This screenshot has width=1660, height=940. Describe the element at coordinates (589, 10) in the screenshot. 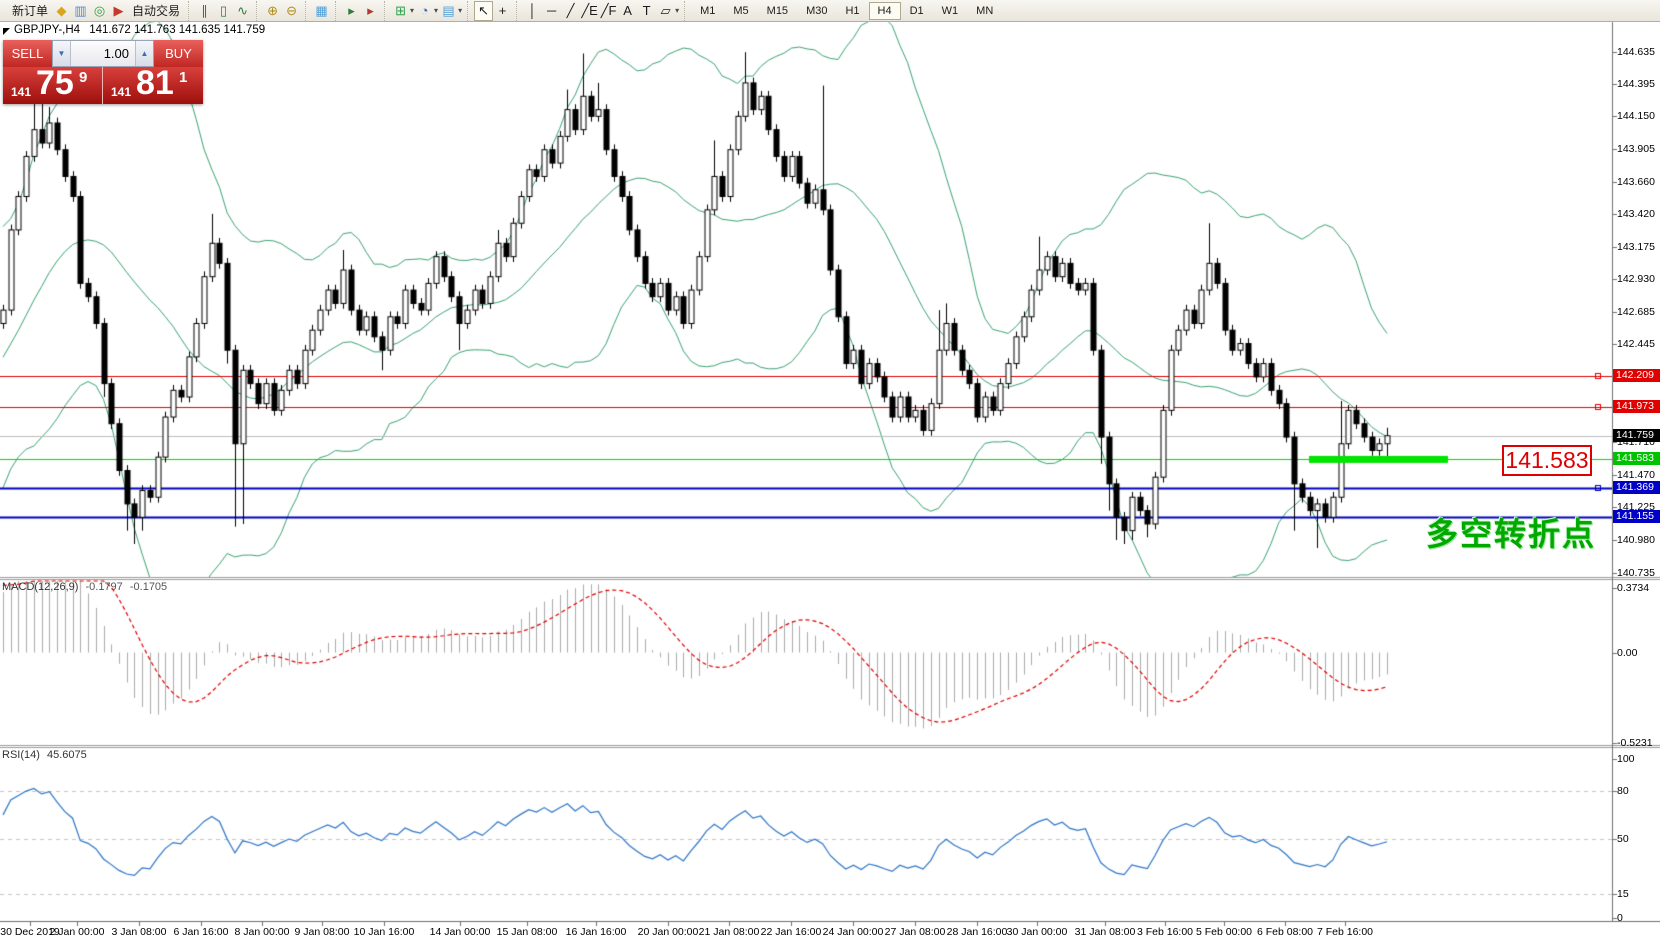

I see `channel-icon: ╱E` at that location.